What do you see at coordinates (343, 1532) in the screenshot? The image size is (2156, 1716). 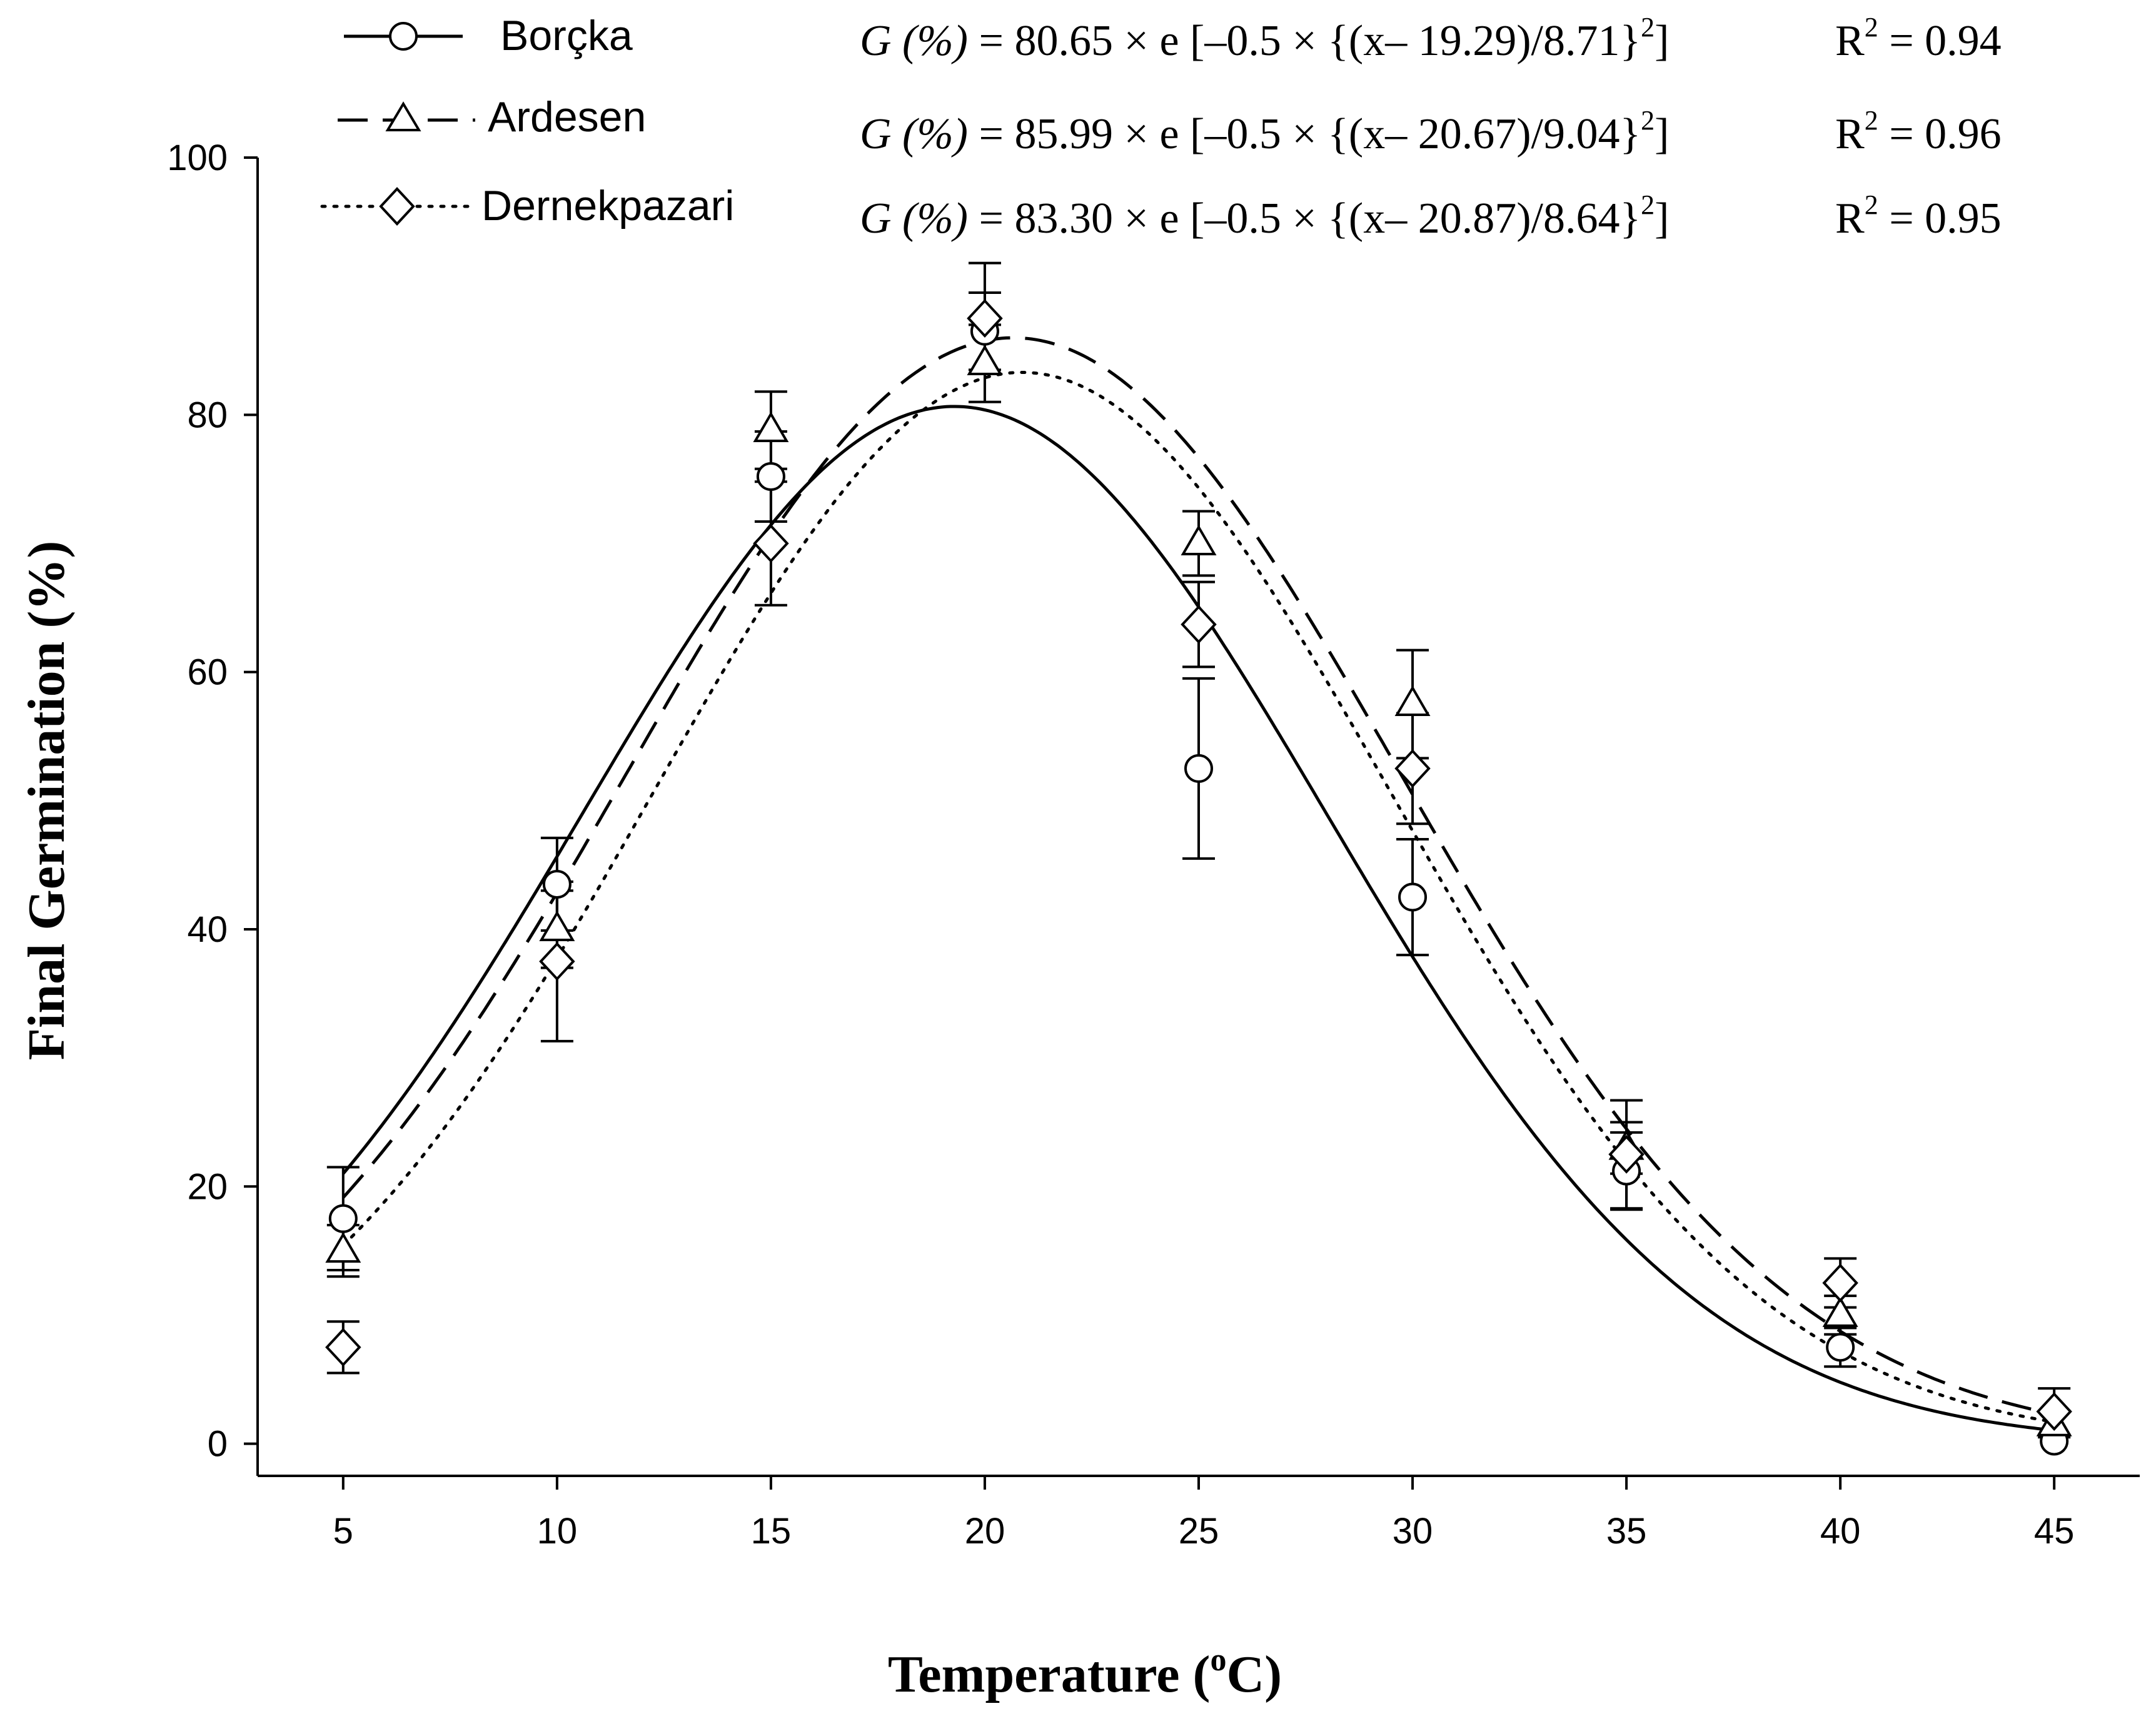 I see `x-tick-label: 5` at bounding box center [343, 1532].